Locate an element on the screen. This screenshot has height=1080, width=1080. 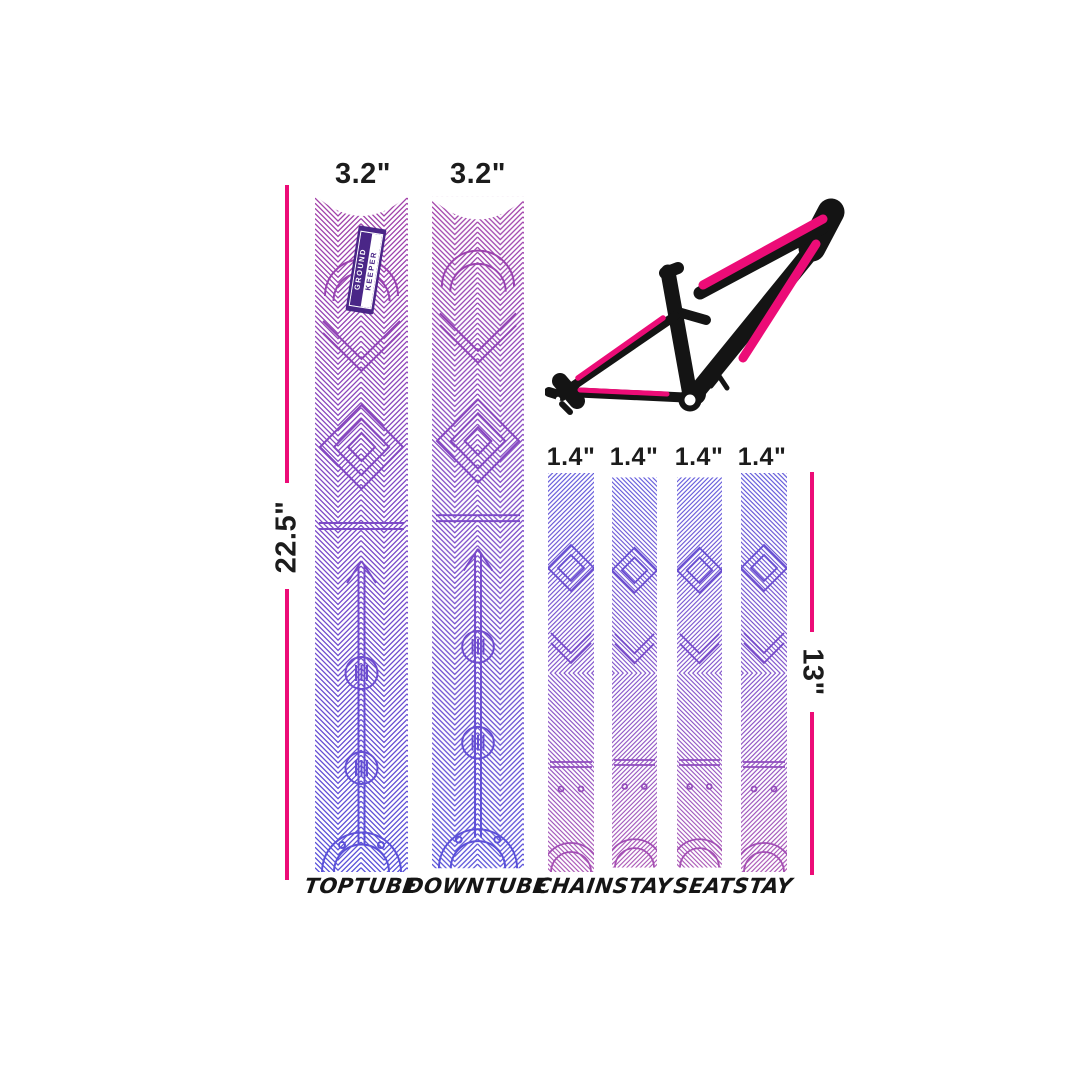
left-measure-line-bottom-segment is located at coordinates (287, 734).